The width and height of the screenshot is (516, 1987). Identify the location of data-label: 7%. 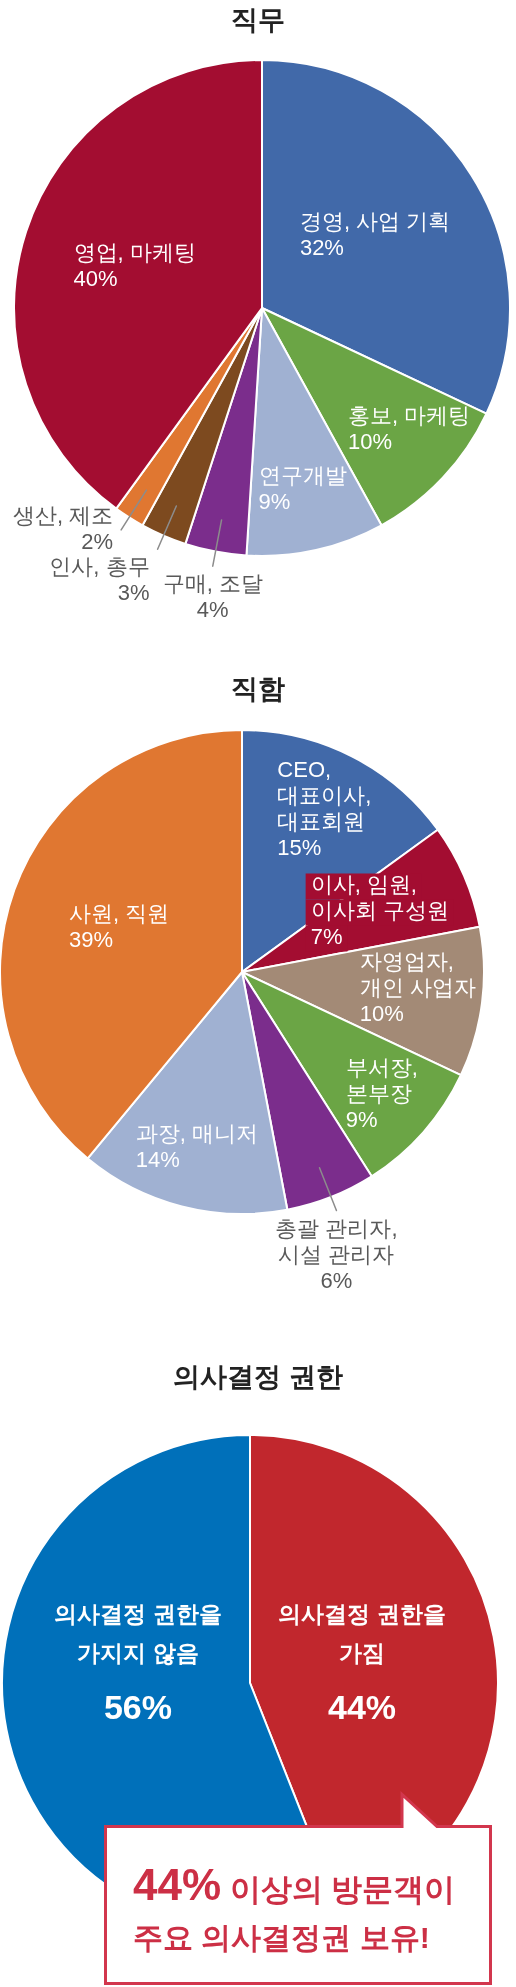
(326, 937).